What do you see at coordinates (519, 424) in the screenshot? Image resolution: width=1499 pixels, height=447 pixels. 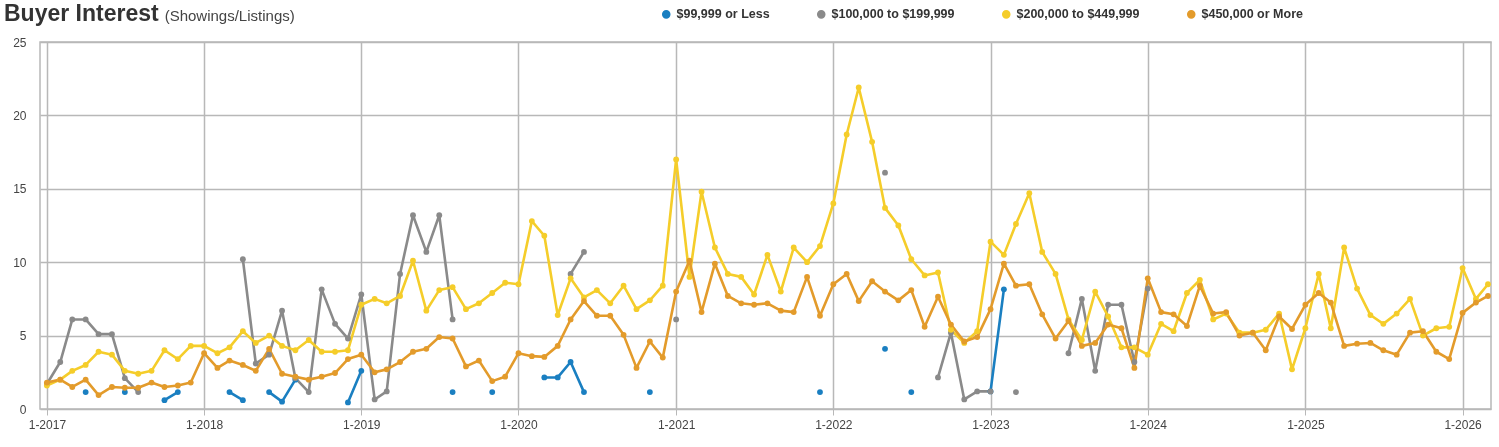 I see `x-tick-label: 1-2020` at bounding box center [519, 424].